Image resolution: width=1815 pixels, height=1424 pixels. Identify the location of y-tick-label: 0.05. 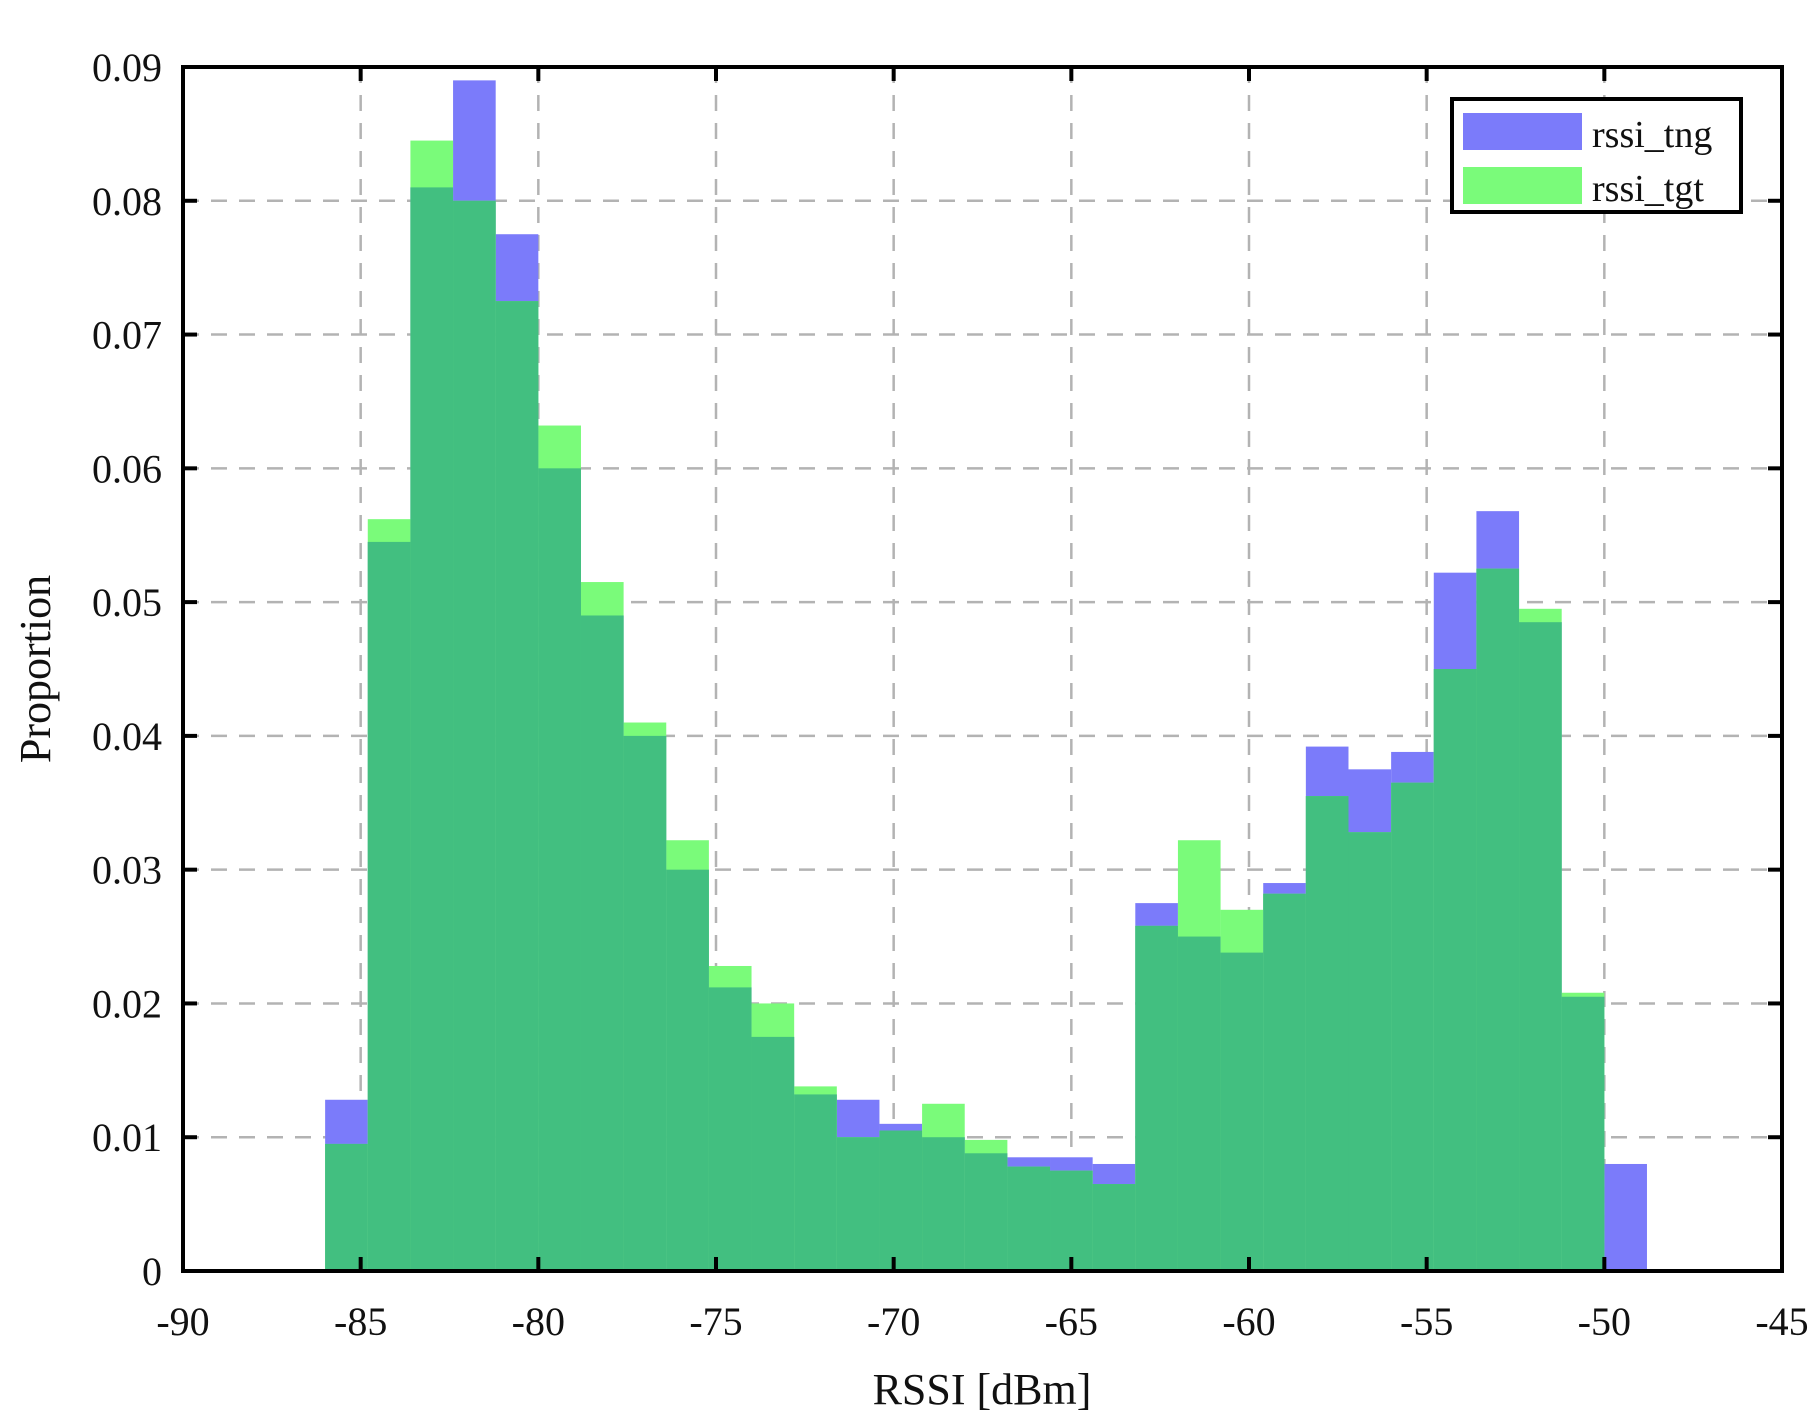
(127, 602).